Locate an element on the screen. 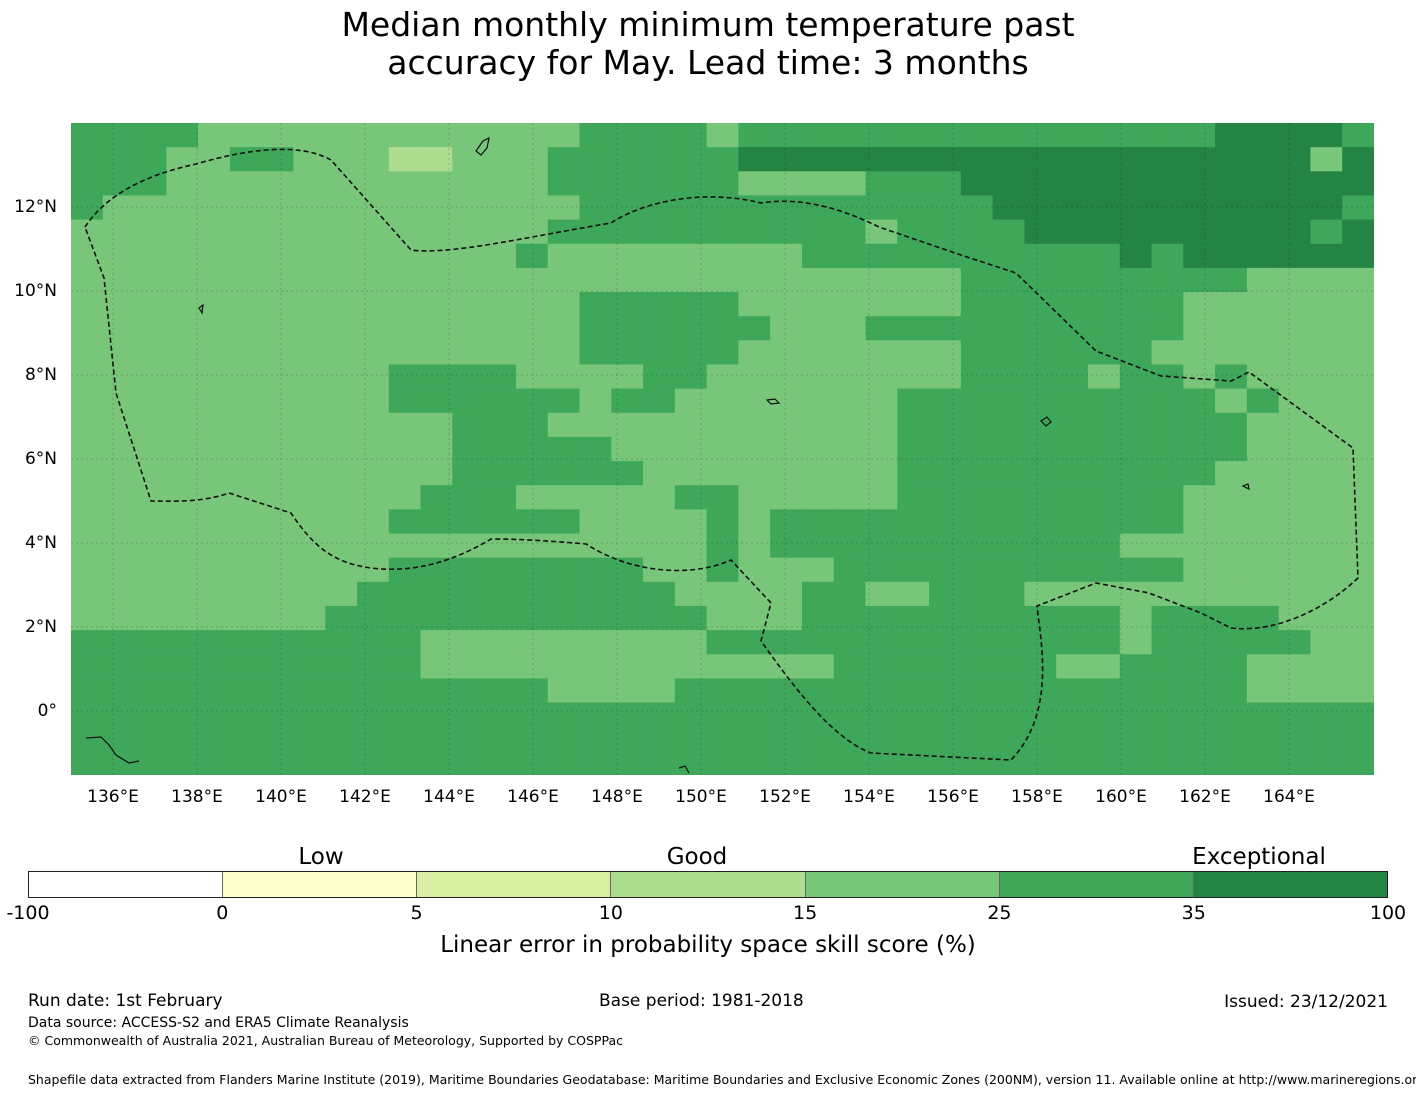 The width and height of the screenshot is (1416, 1095). colorbar-tick-label: 10 is located at coordinates (610, 913).